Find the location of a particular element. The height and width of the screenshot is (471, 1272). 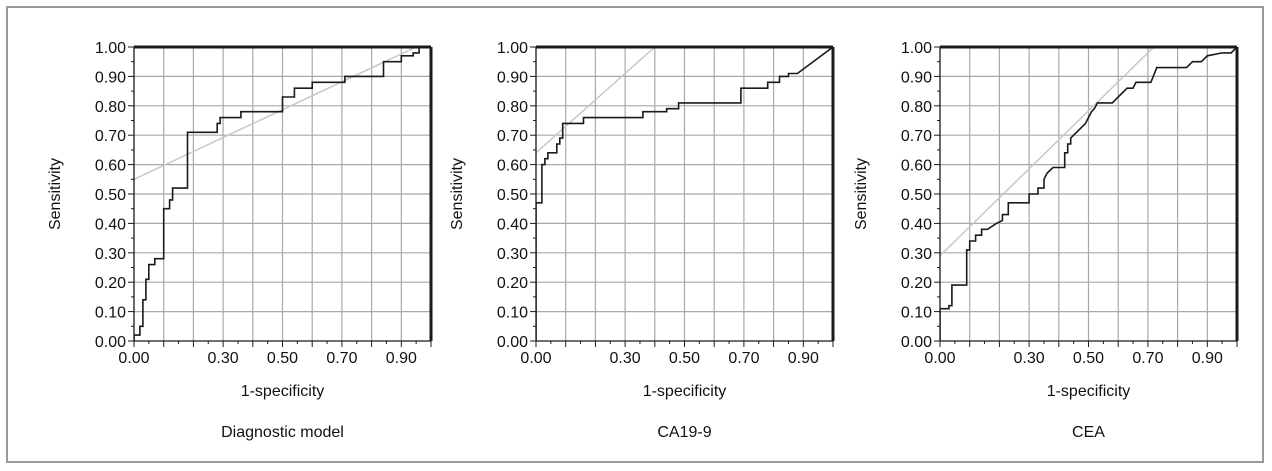

panel-caption: CEA is located at coordinates (1088, 432).